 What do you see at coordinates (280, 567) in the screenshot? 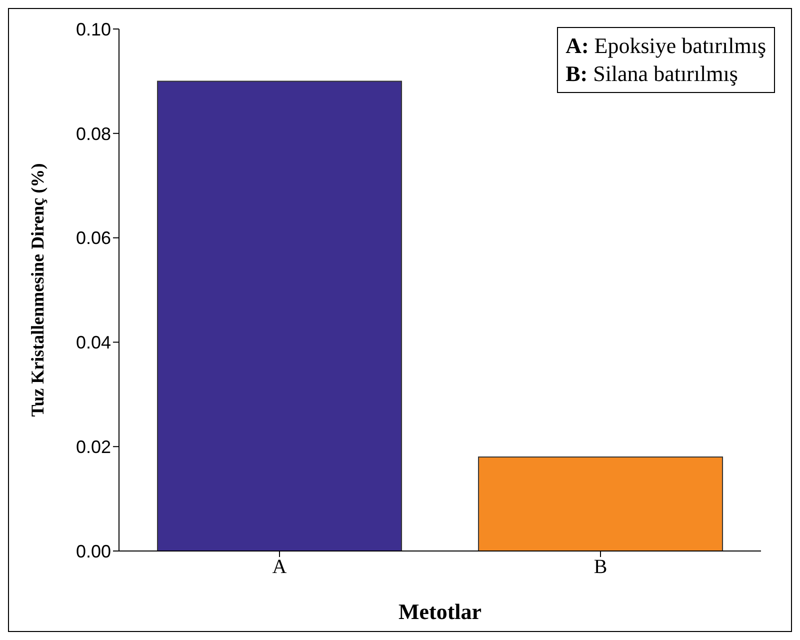
I see `x-tick-label: A` at bounding box center [280, 567].